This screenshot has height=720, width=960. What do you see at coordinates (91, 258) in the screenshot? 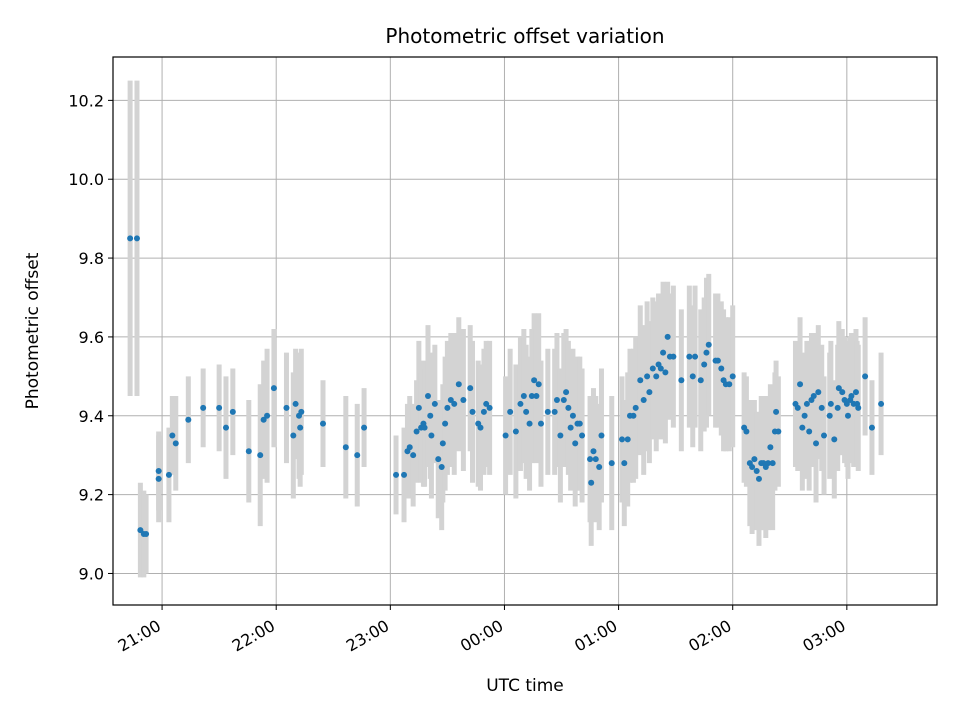
I see `y-tick-label: 9.8` at bounding box center [91, 258].